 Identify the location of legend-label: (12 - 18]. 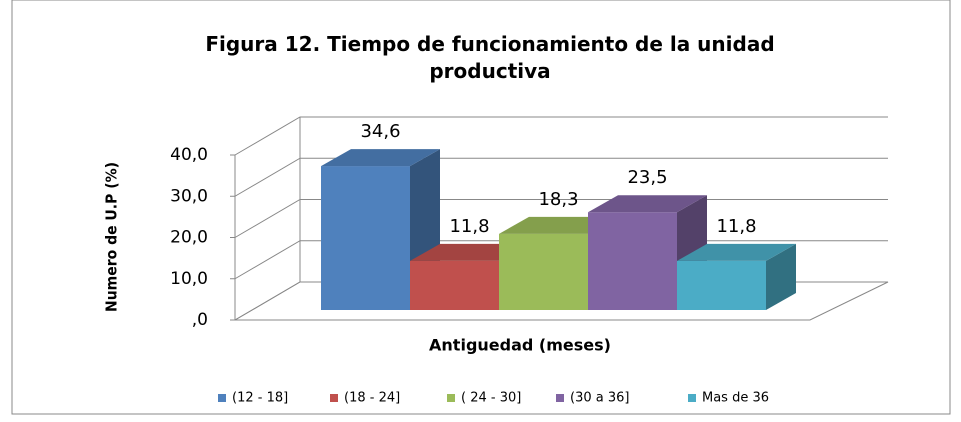
(260, 398).